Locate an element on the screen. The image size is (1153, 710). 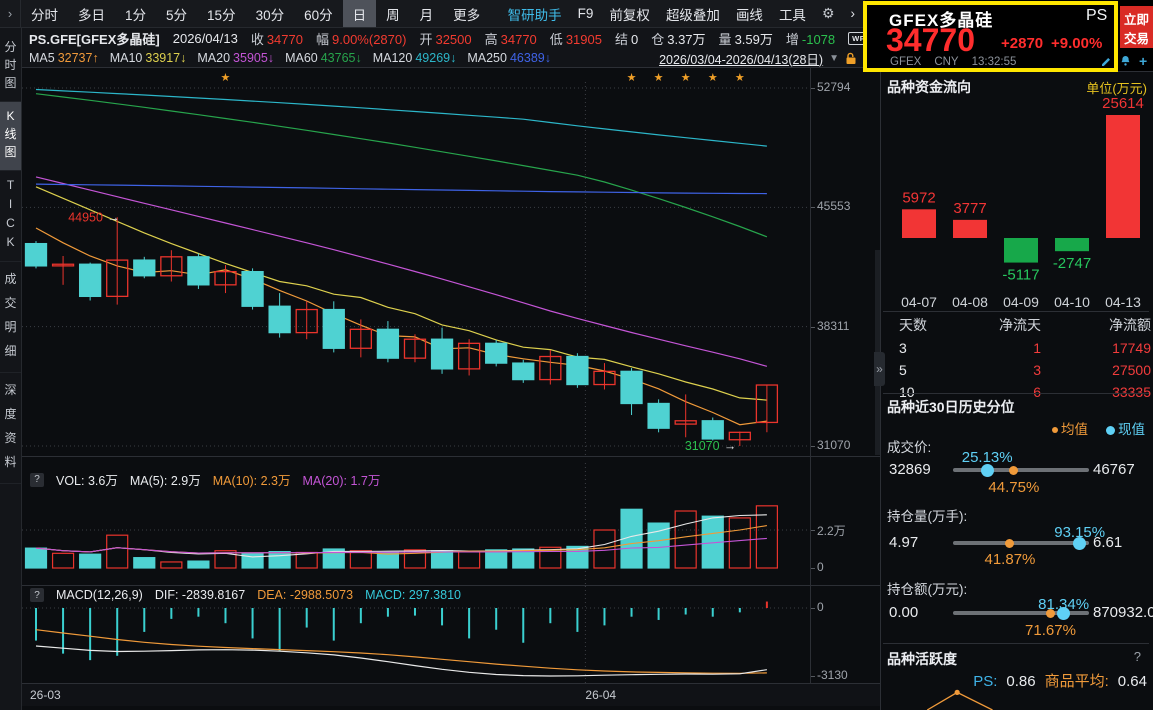
legend-item: 均值 is located at coordinates (1070, 428).